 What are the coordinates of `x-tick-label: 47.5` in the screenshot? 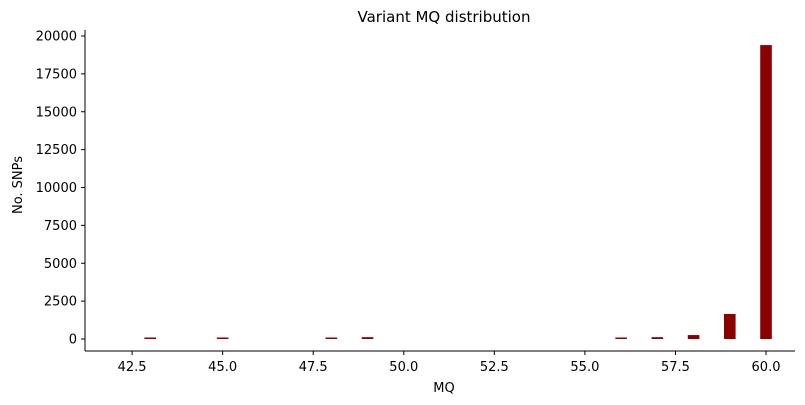 It's located at (313, 367).